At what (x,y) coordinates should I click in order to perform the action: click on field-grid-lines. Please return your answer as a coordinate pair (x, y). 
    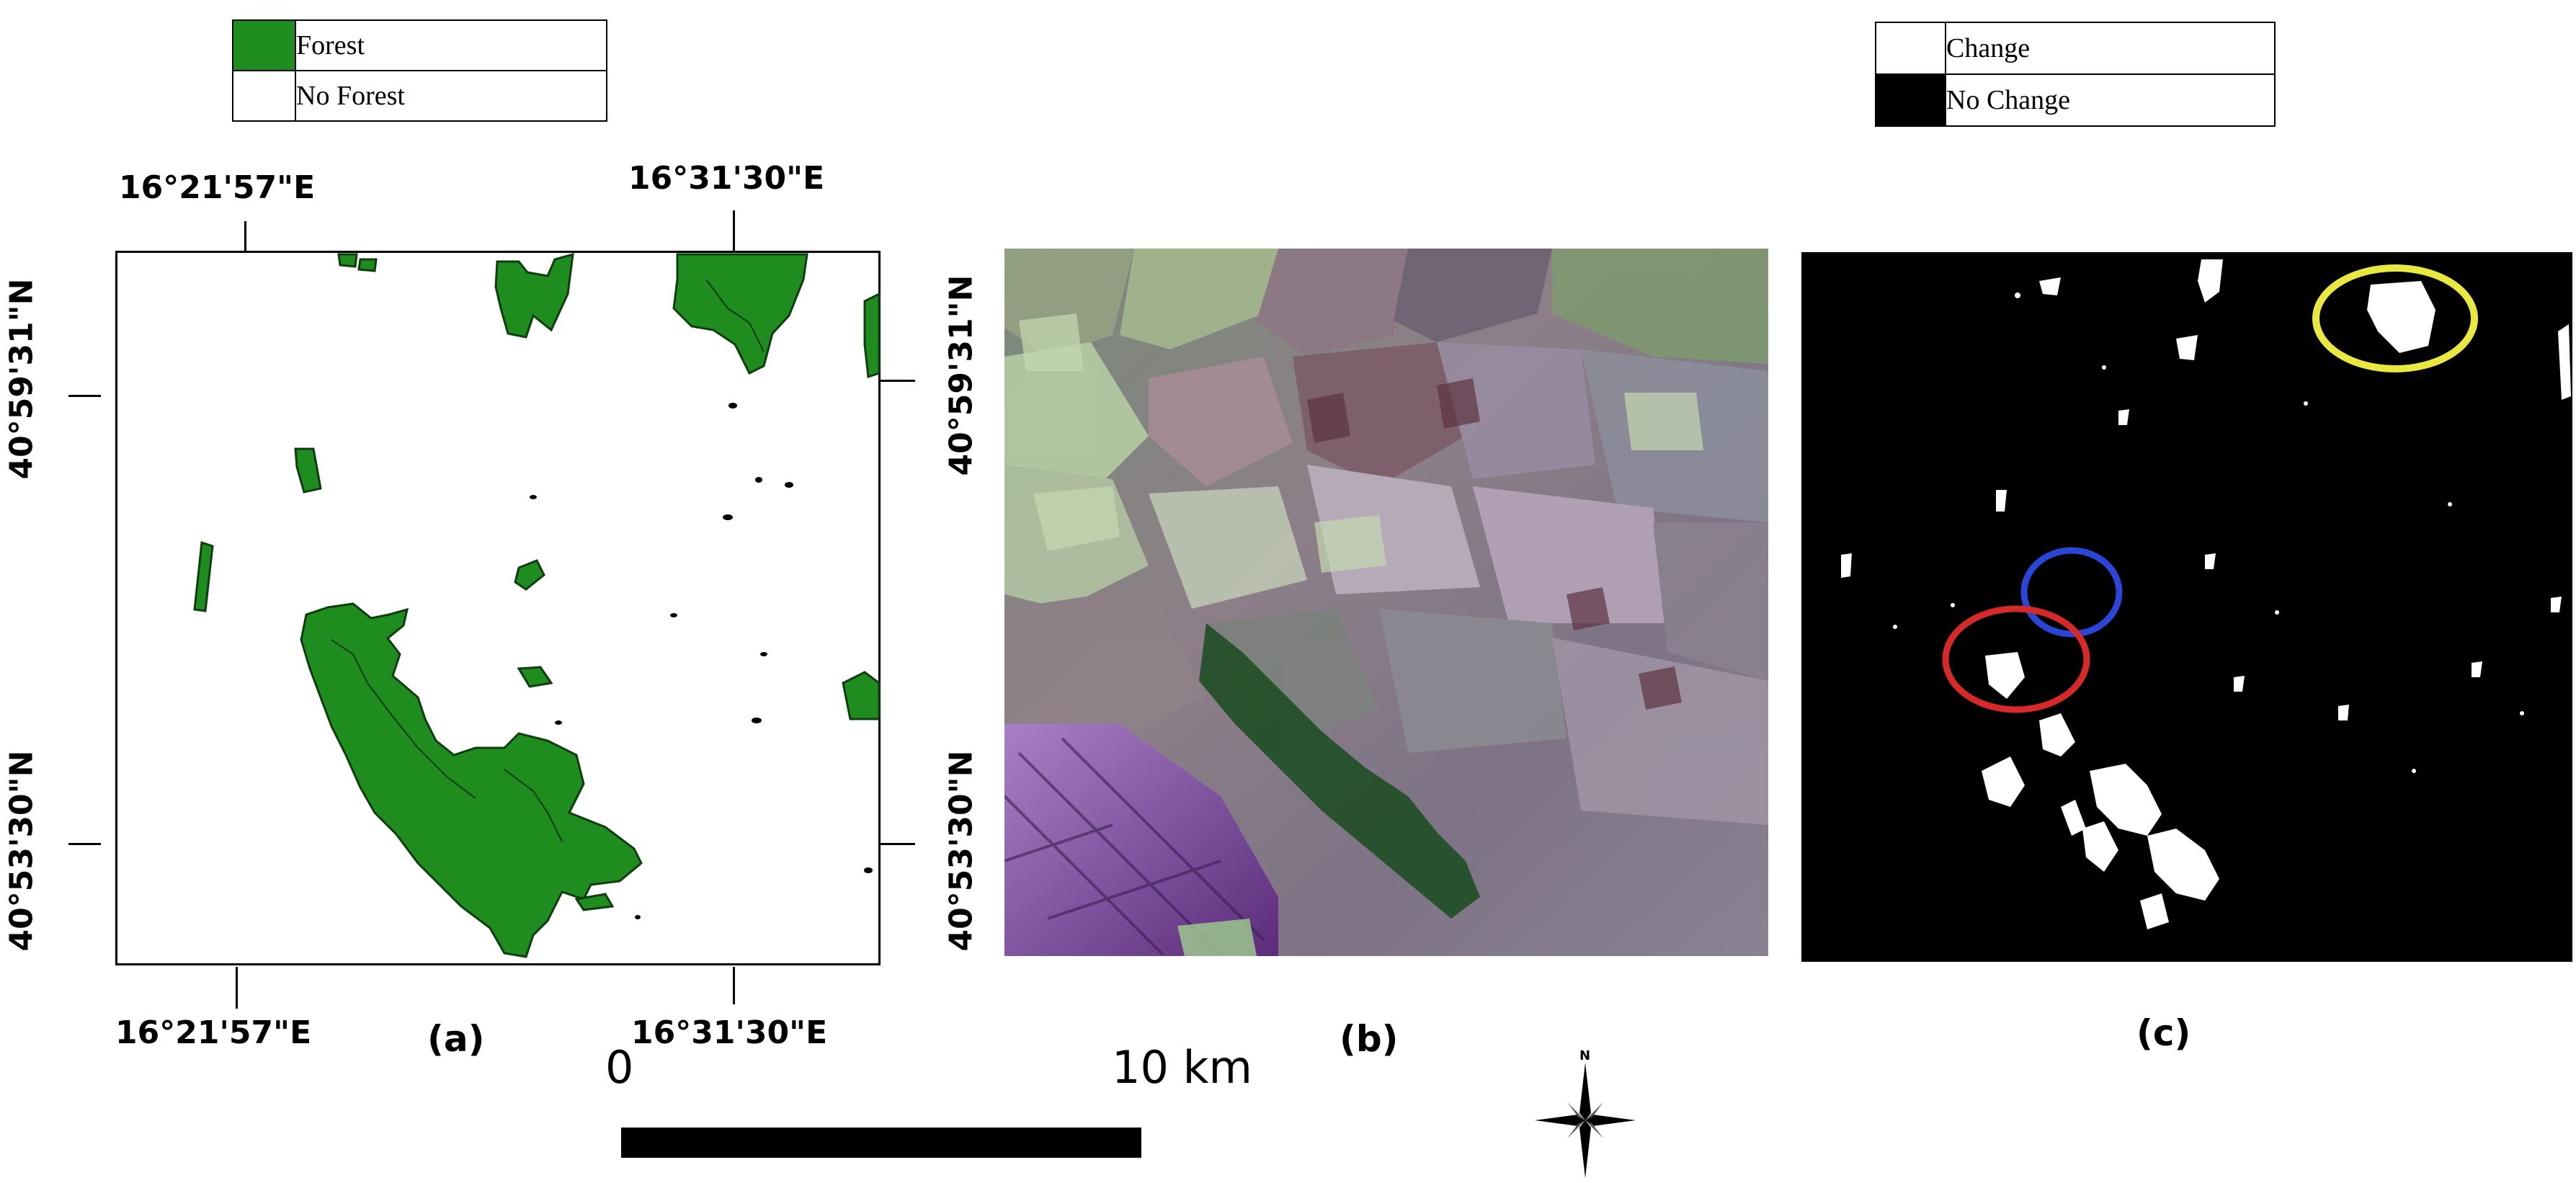
    Looking at the image, I should click on (1134, 846).